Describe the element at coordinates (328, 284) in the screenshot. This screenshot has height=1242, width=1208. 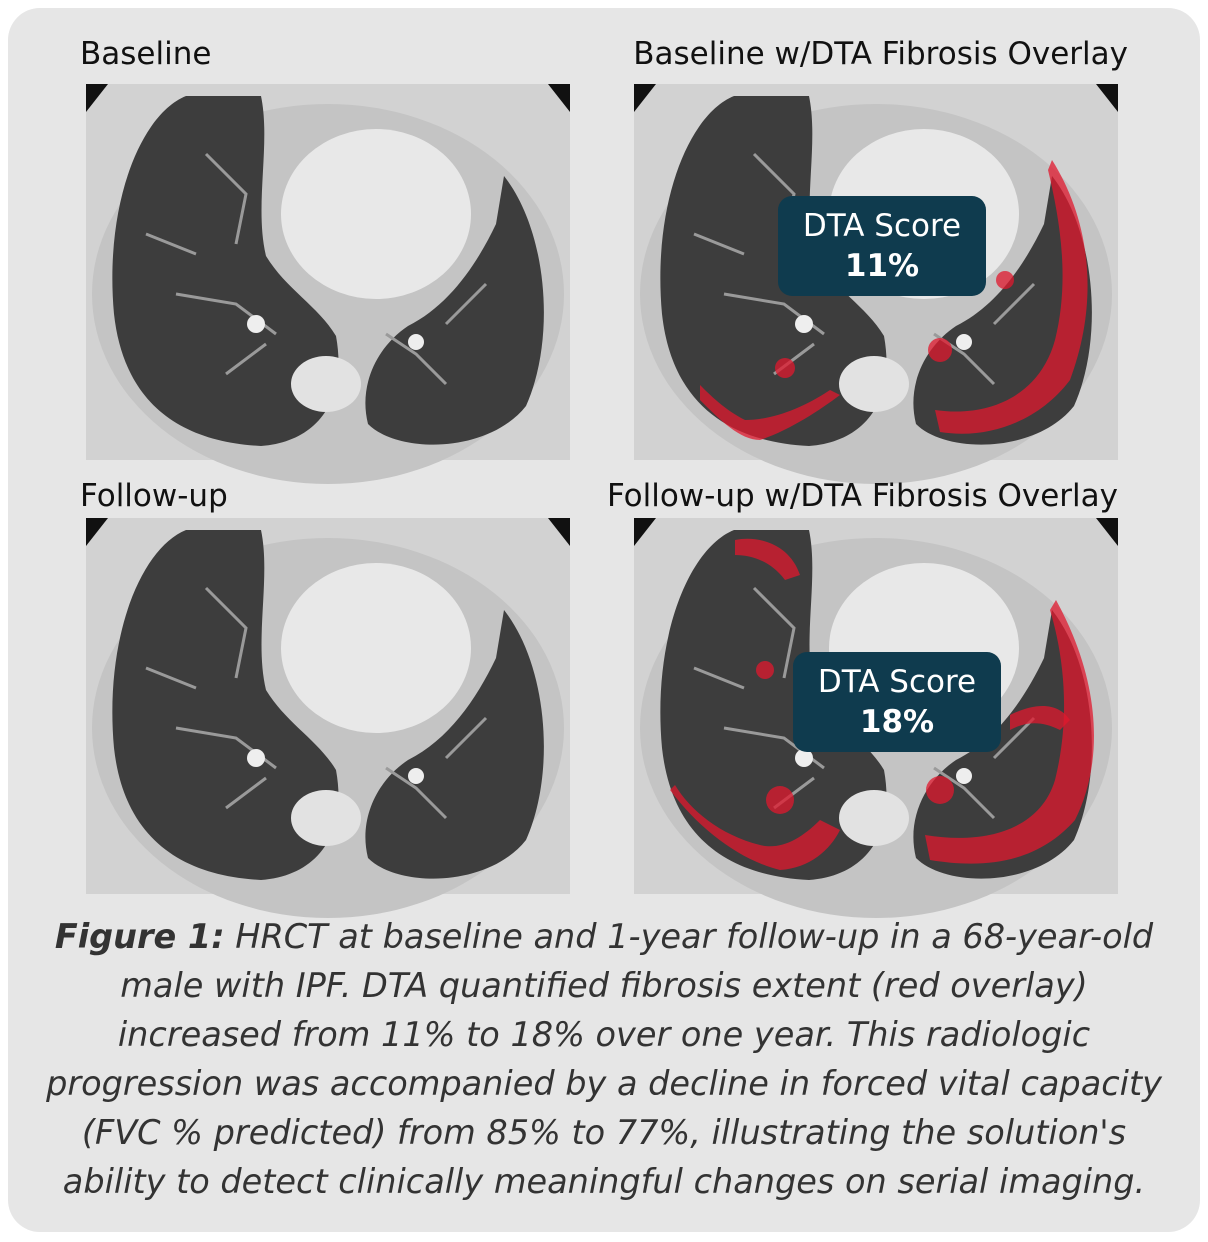
I see `ct-baseline` at that location.